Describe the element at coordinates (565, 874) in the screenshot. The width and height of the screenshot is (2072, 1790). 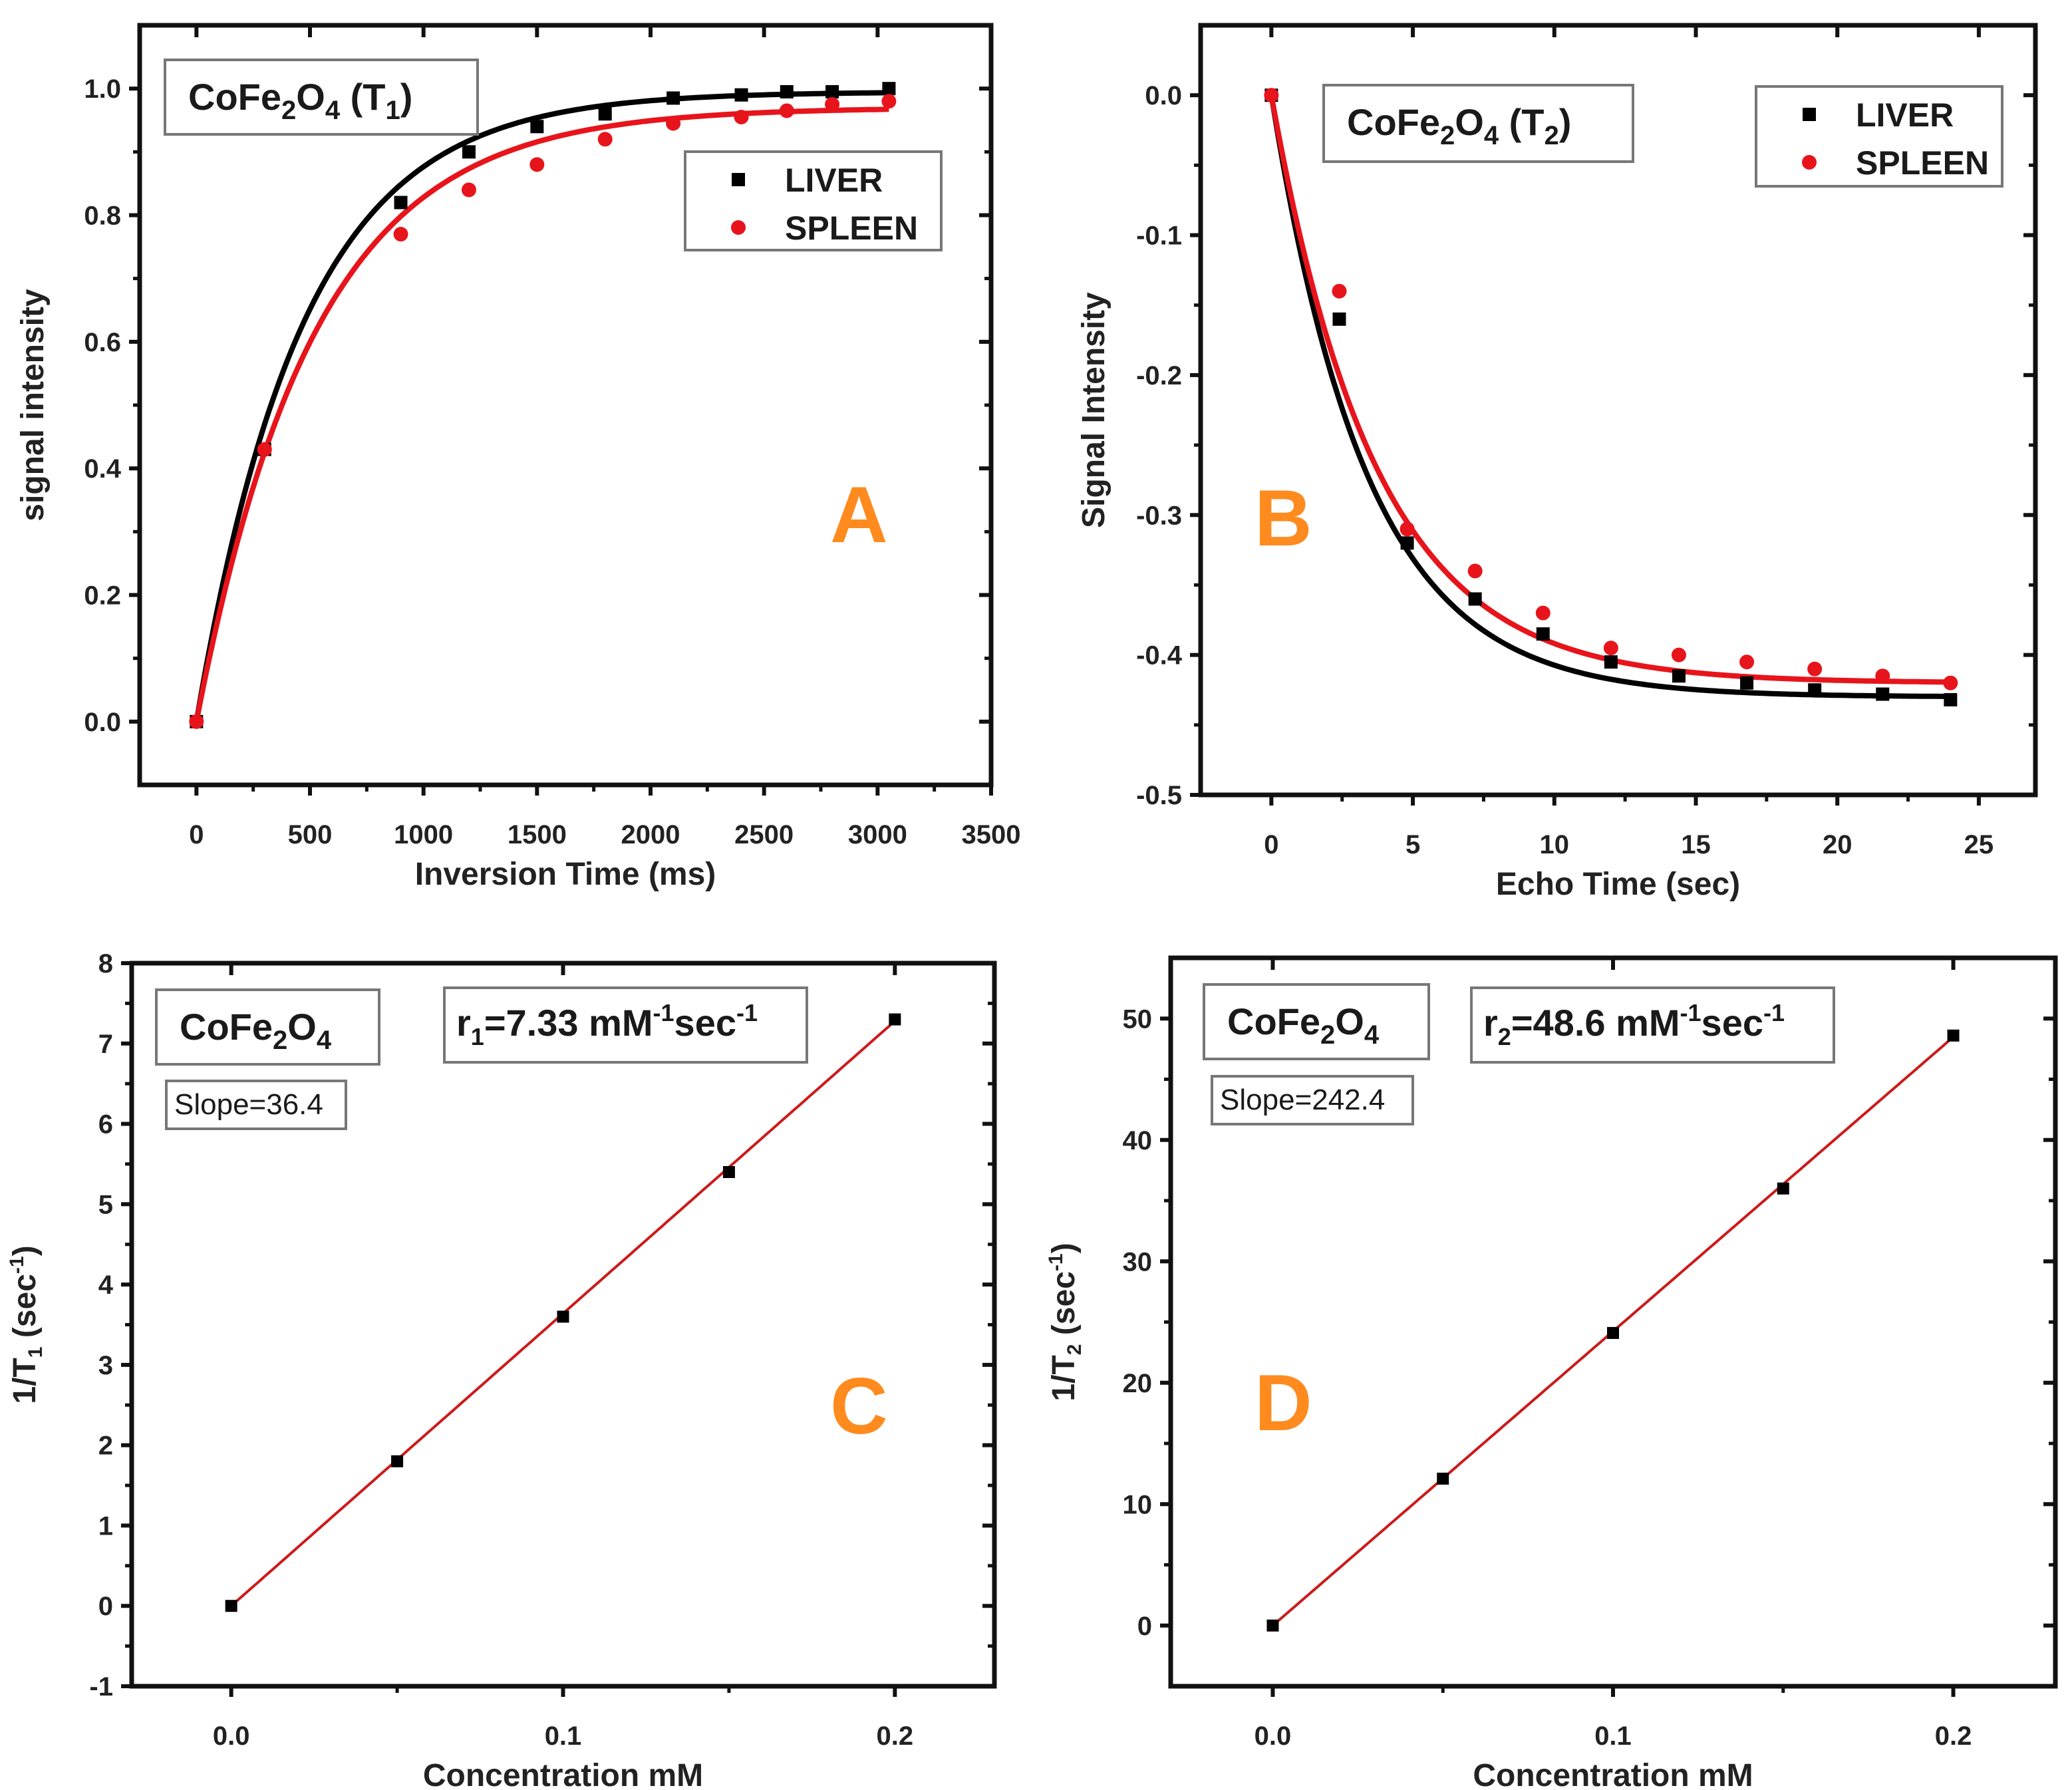
I see `x-axis-label: Inversion Time (ms)` at that location.